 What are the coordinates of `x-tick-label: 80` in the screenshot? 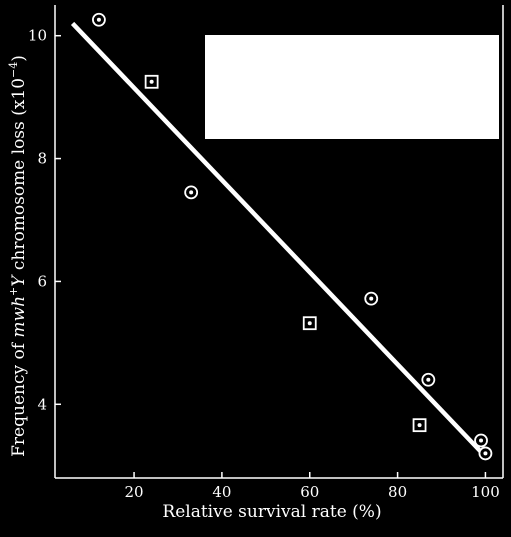 It's located at (397, 492).